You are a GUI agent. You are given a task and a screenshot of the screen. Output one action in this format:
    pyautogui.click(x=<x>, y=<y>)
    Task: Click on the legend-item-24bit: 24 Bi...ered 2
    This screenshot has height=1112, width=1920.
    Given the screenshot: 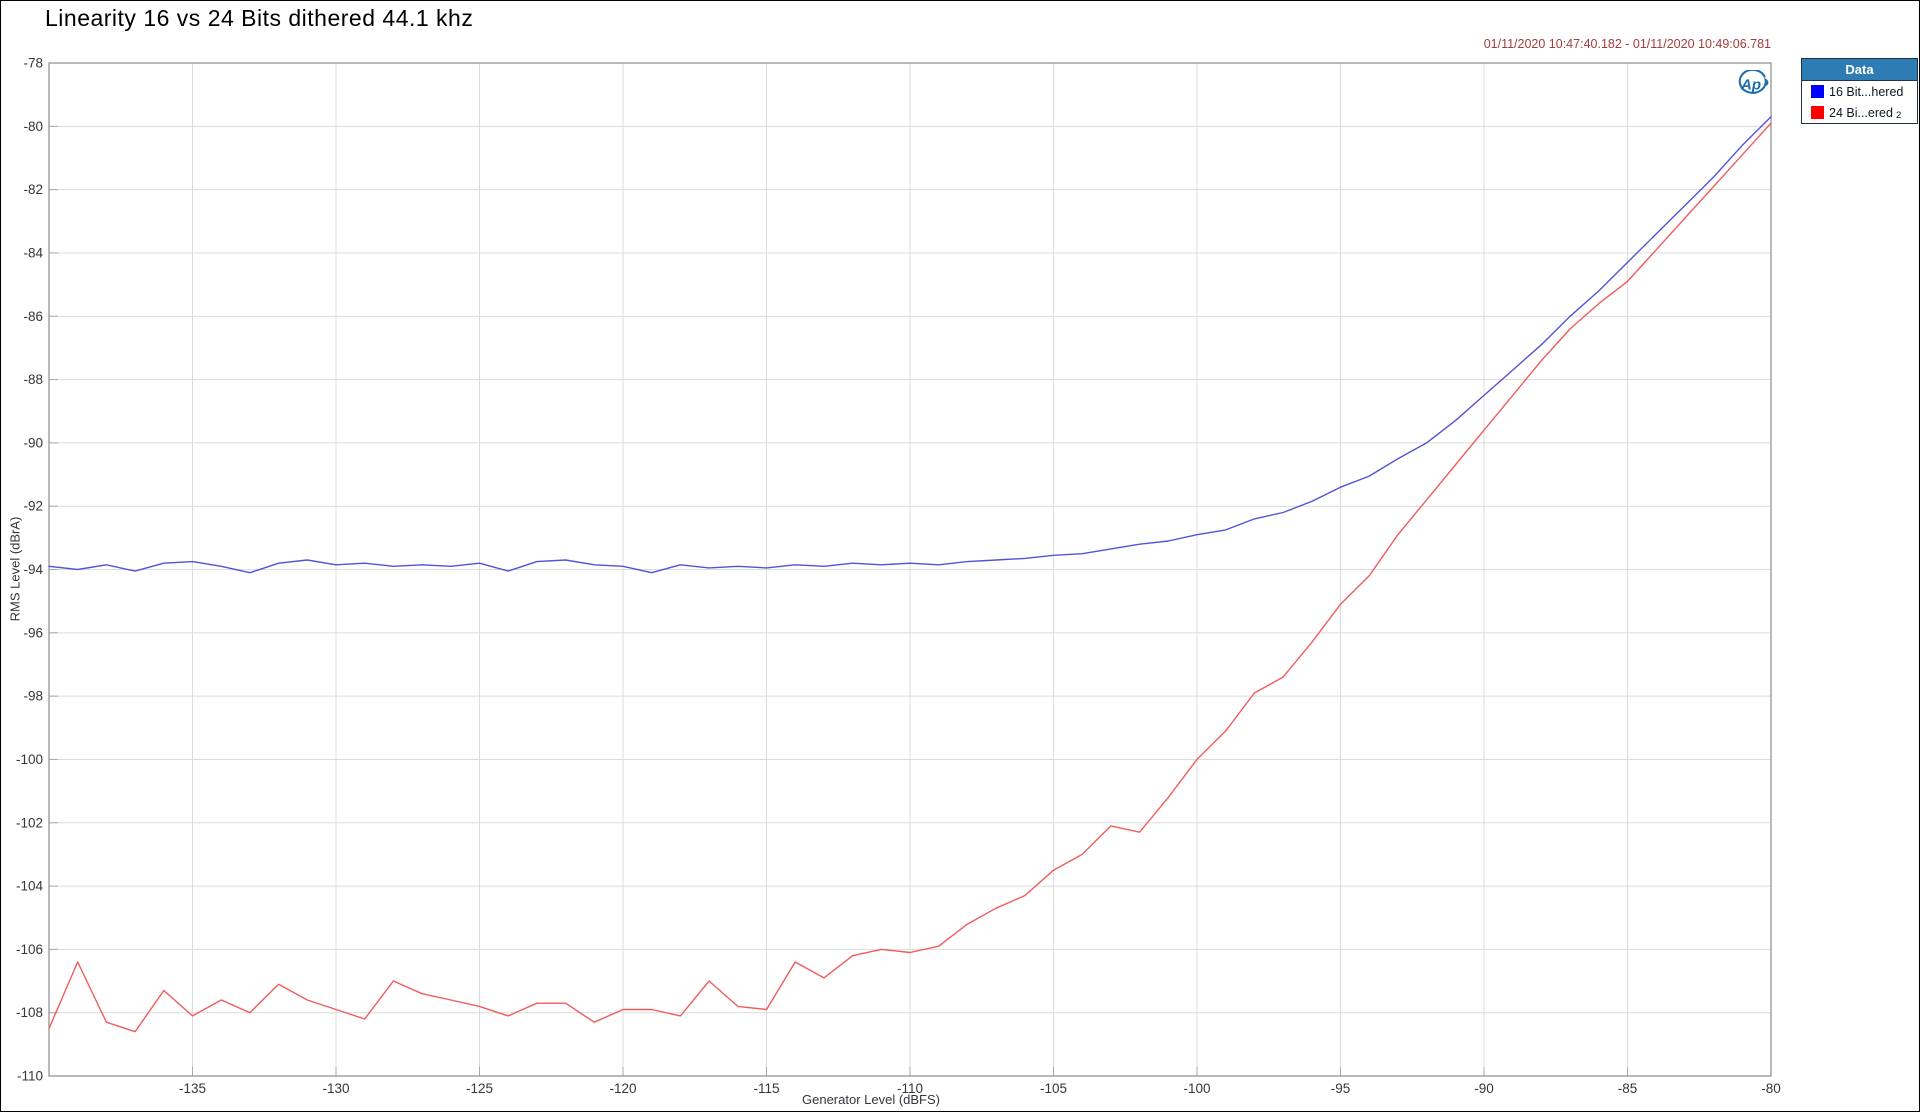 What is the action you would take?
    pyautogui.click(x=1859, y=112)
    